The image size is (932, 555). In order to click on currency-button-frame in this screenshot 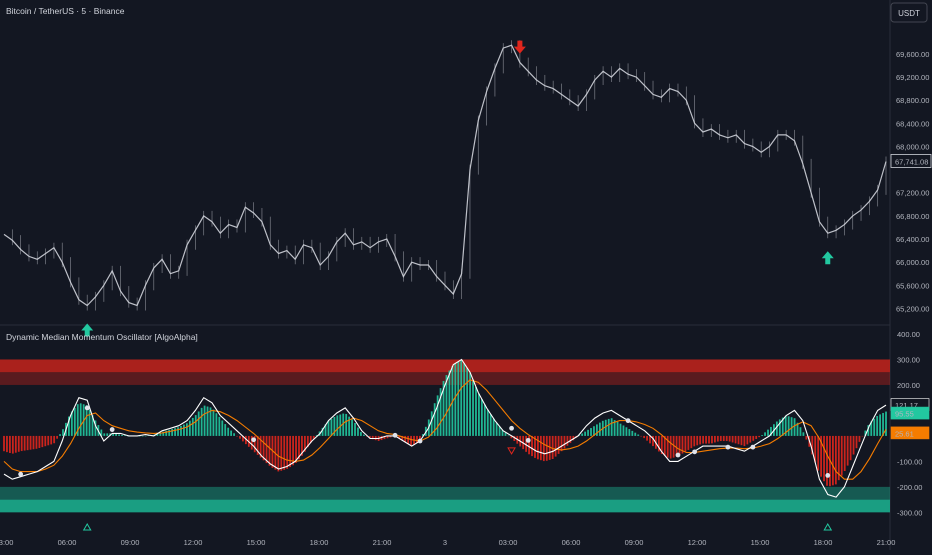, I will do `click(909, 12)`.